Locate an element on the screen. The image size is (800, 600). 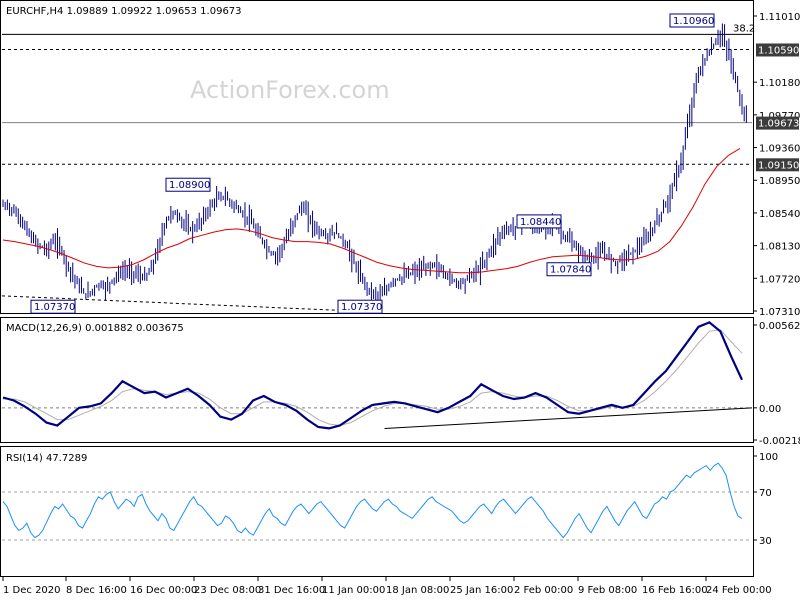
rsi-y-tick-label: 30 is located at coordinates (765, 541).